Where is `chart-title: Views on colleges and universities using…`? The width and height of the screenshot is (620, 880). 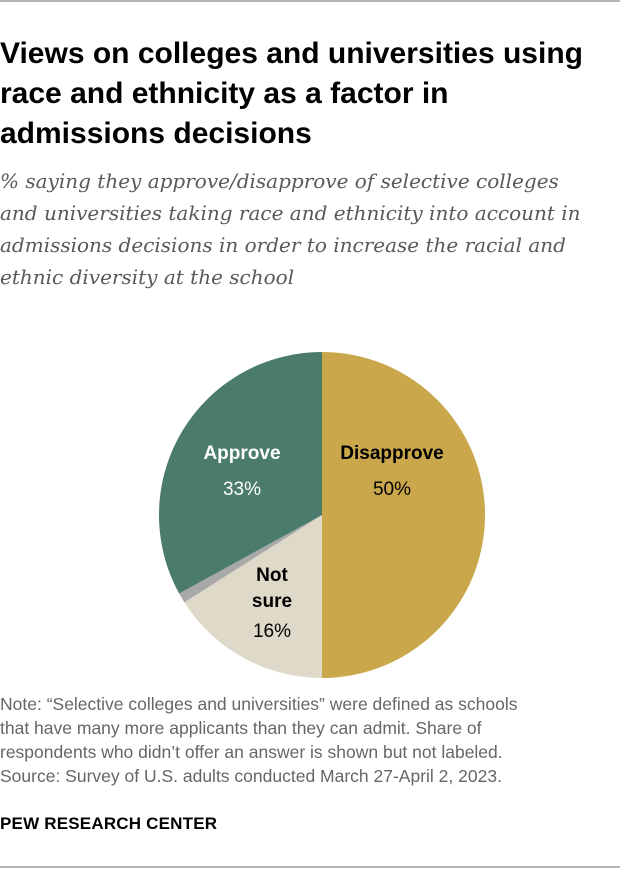 chart-title: Views on colleges and universities using… is located at coordinates (310, 94).